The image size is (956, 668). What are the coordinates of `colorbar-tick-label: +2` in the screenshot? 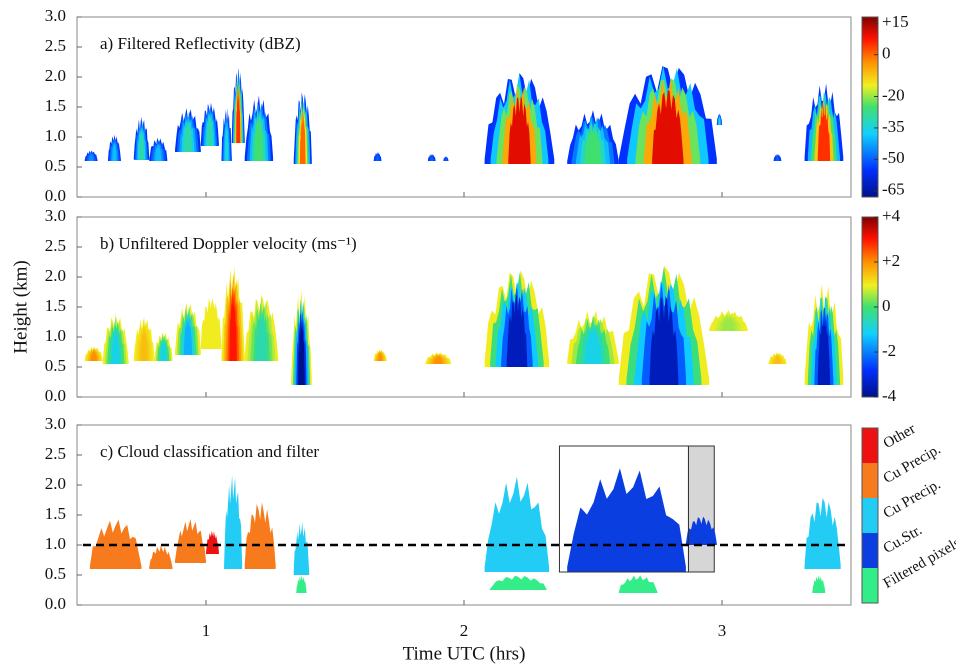 It's located at (891, 260).